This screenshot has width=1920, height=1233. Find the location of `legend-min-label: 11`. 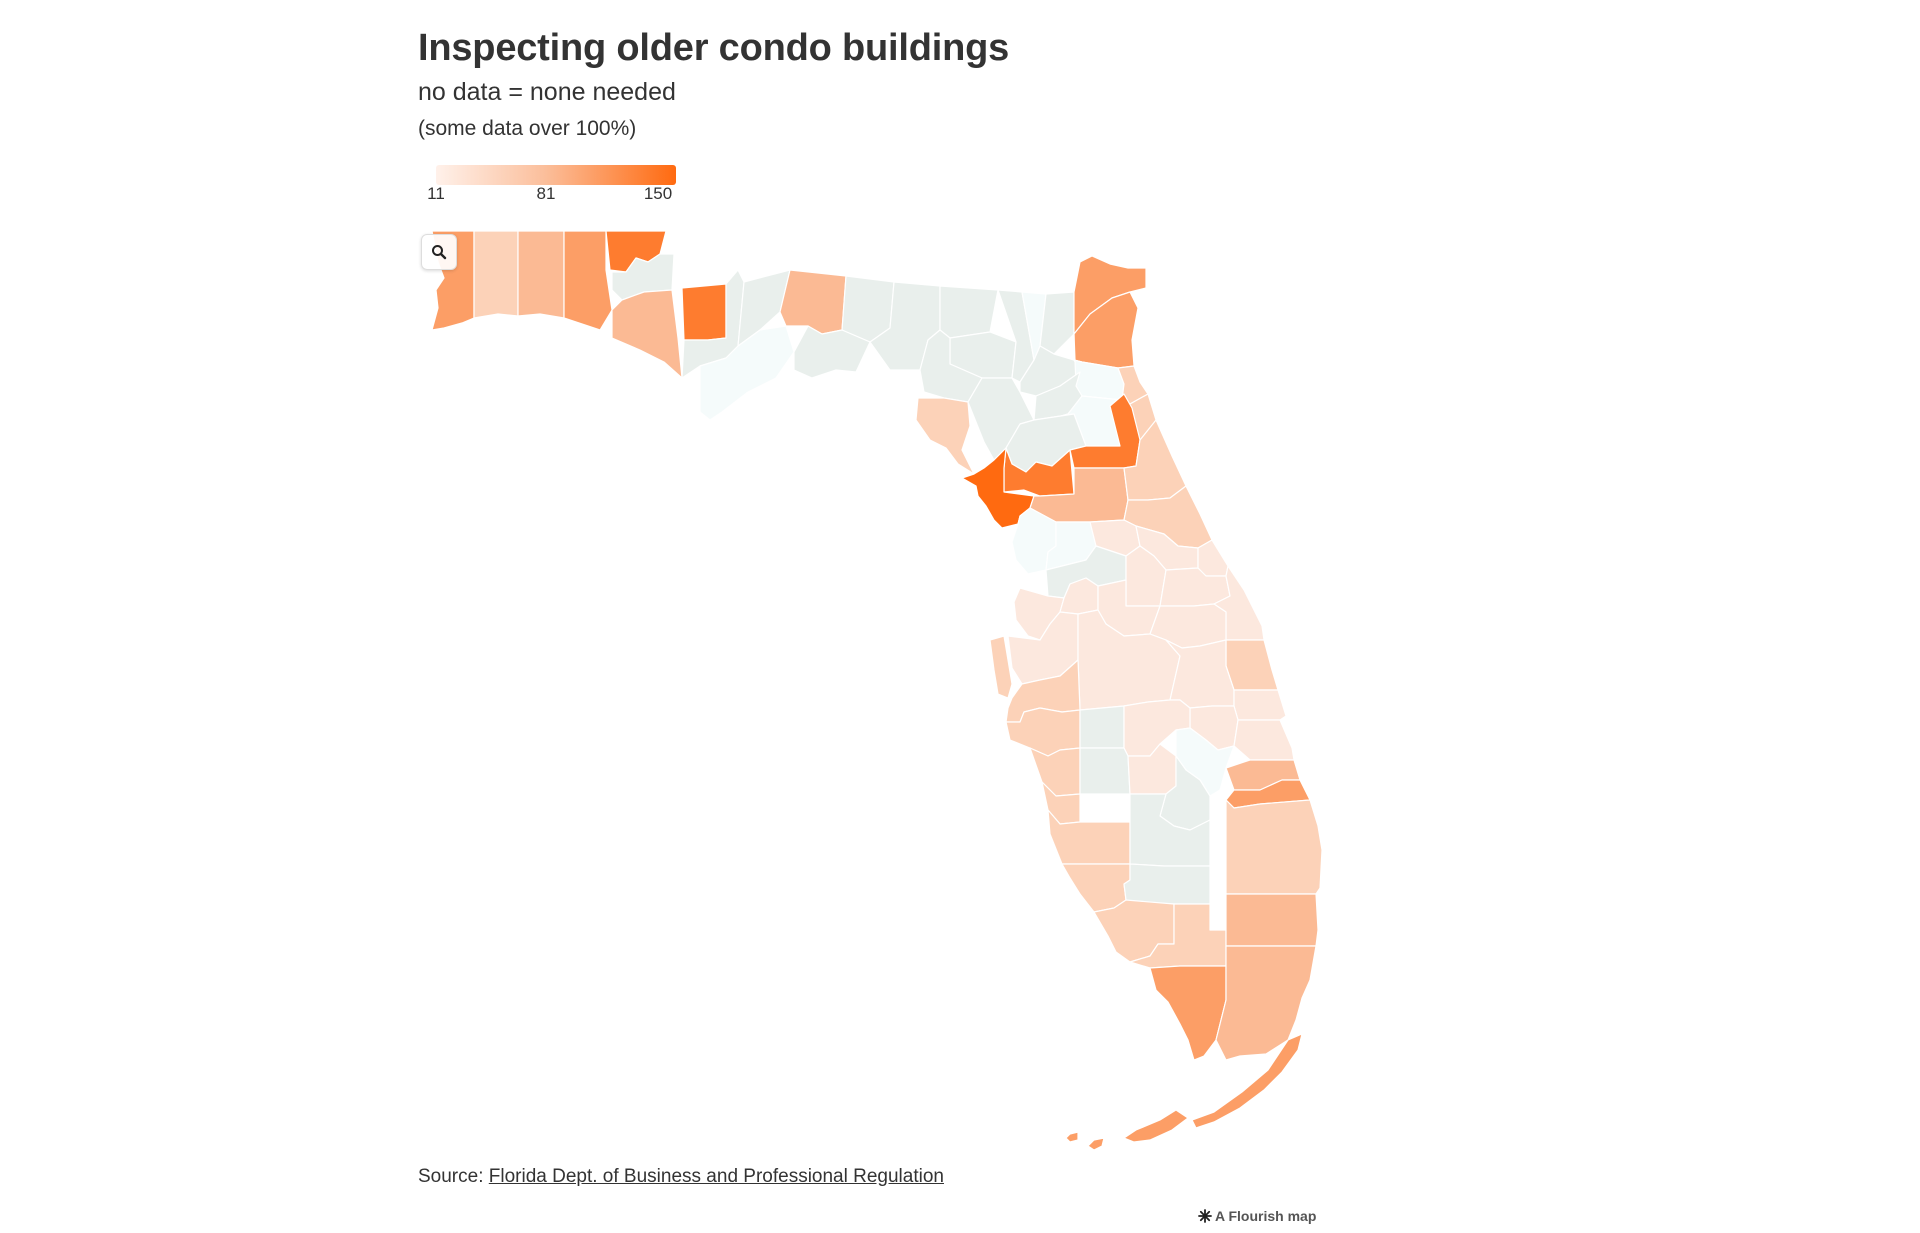

legend-min-label: 11 is located at coordinates (436, 193).